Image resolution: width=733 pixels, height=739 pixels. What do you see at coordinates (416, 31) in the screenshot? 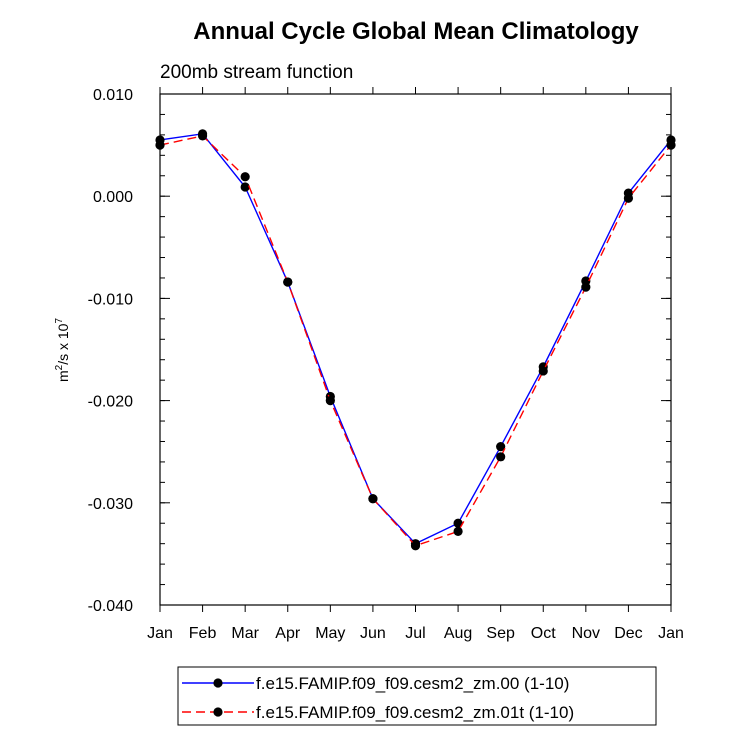
I see `chart-title: Annual Cycle Global Mean Climatology` at bounding box center [416, 31].